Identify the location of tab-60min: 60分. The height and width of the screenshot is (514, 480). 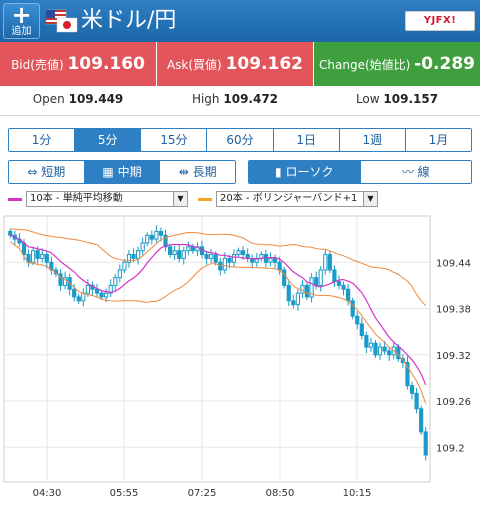
(240, 140).